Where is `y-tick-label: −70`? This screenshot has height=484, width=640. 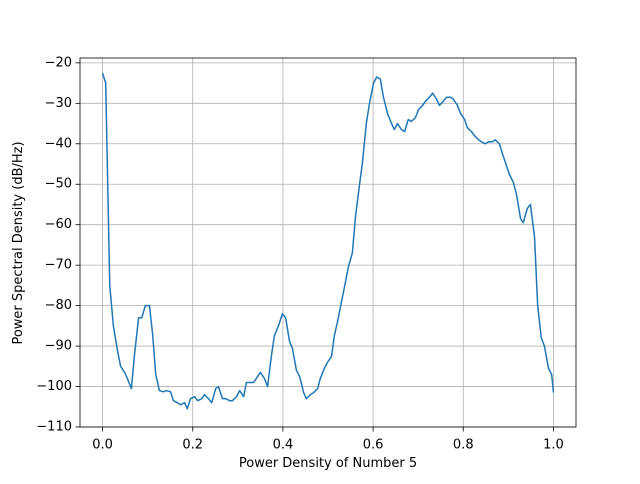 y-tick-label: −70 is located at coordinates (58, 265).